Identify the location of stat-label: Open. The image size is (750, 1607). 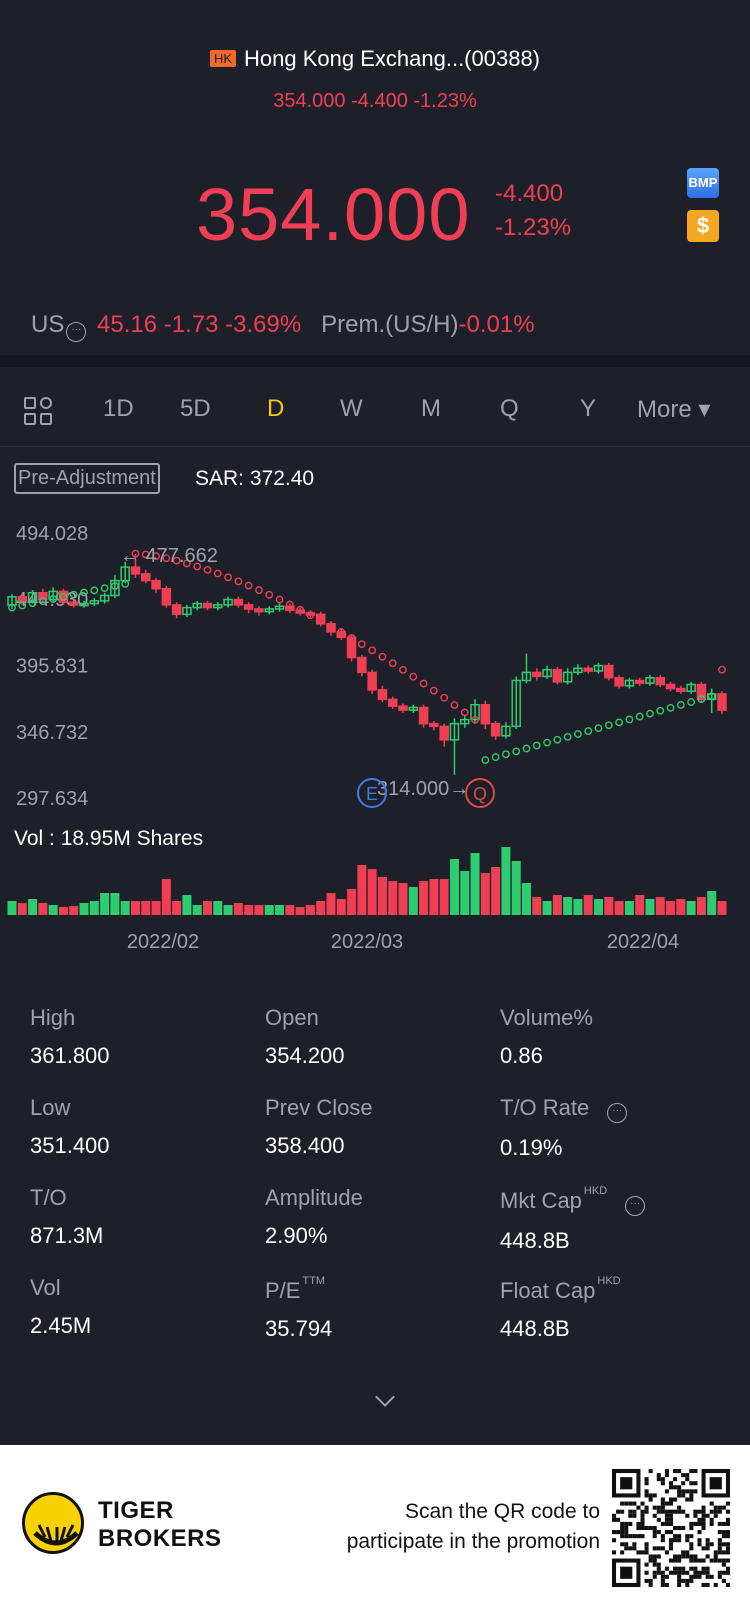
(292, 1017).